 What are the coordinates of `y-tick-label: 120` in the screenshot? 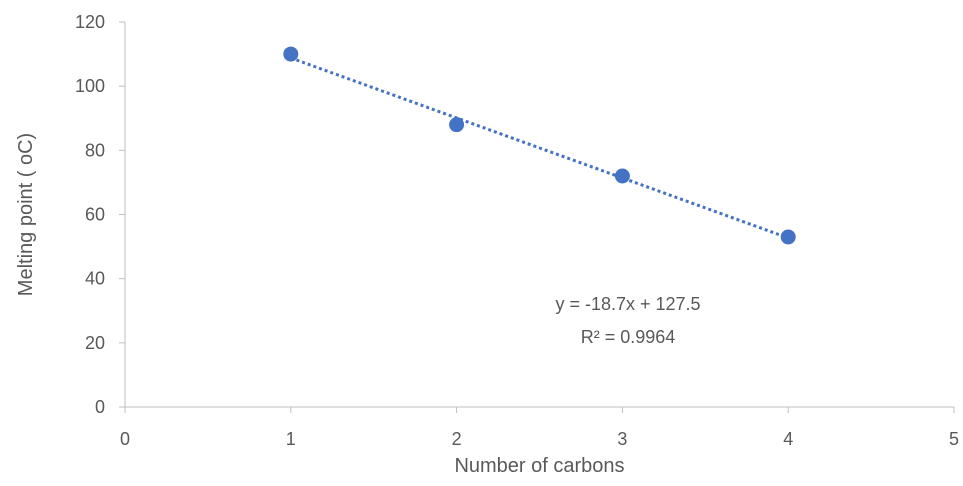 It's located at (90, 22).